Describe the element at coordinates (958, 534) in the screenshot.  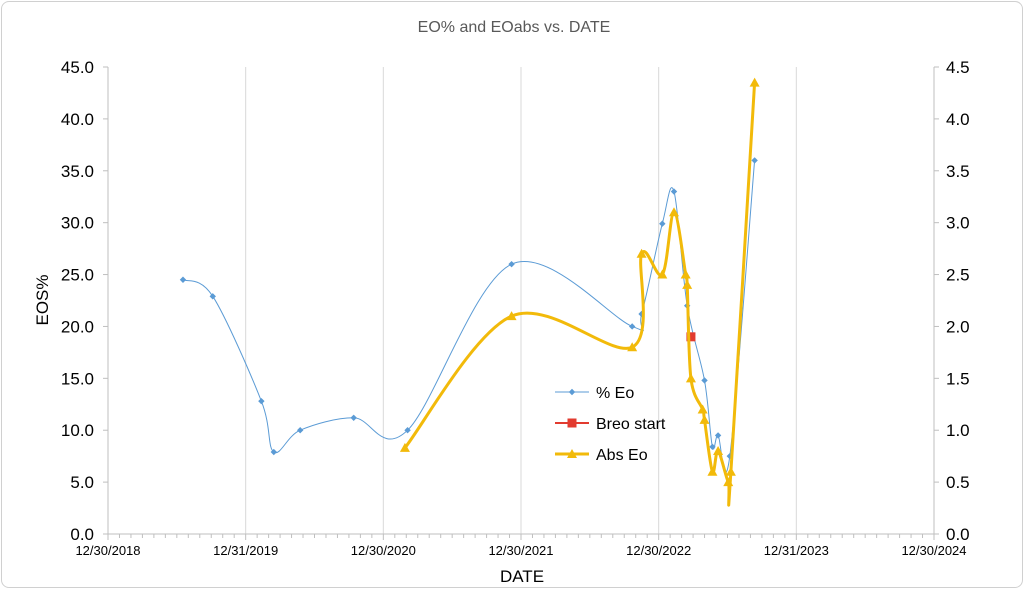
I see `y2-tick-label: 0.0` at that location.